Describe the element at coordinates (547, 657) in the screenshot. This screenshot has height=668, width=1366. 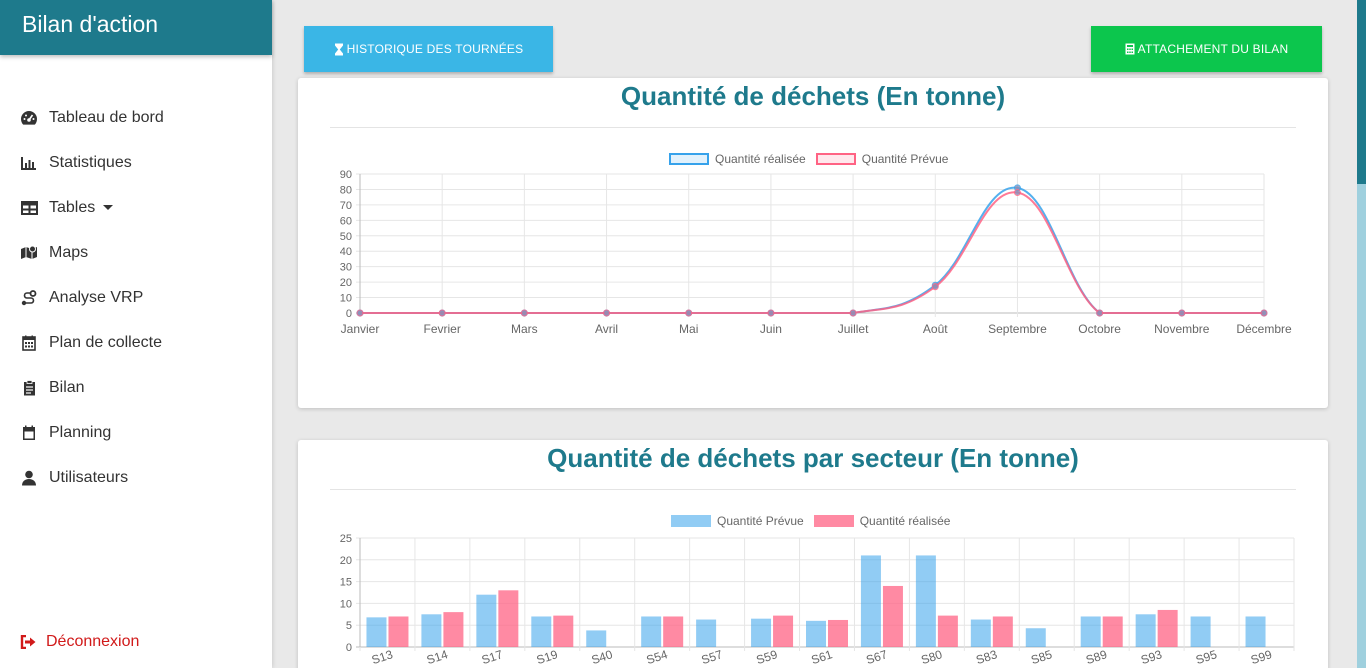
I see `x-tick-label: S19` at that location.